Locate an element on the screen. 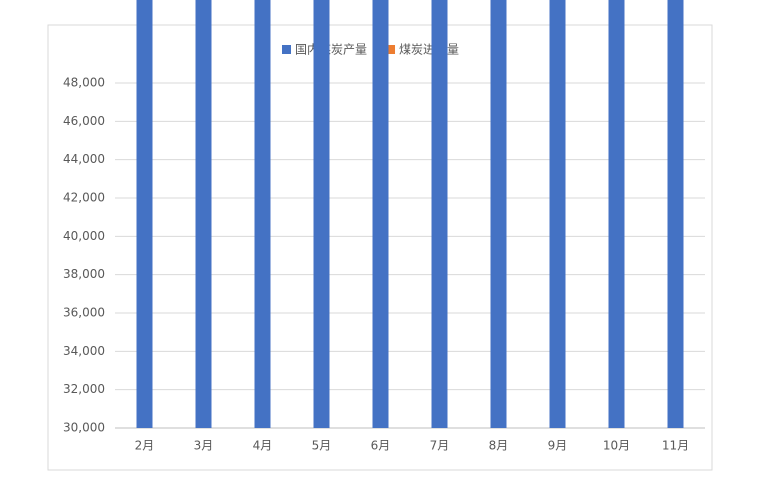 The image size is (759, 494). x-tick-label: 6月 is located at coordinates (381, 446).